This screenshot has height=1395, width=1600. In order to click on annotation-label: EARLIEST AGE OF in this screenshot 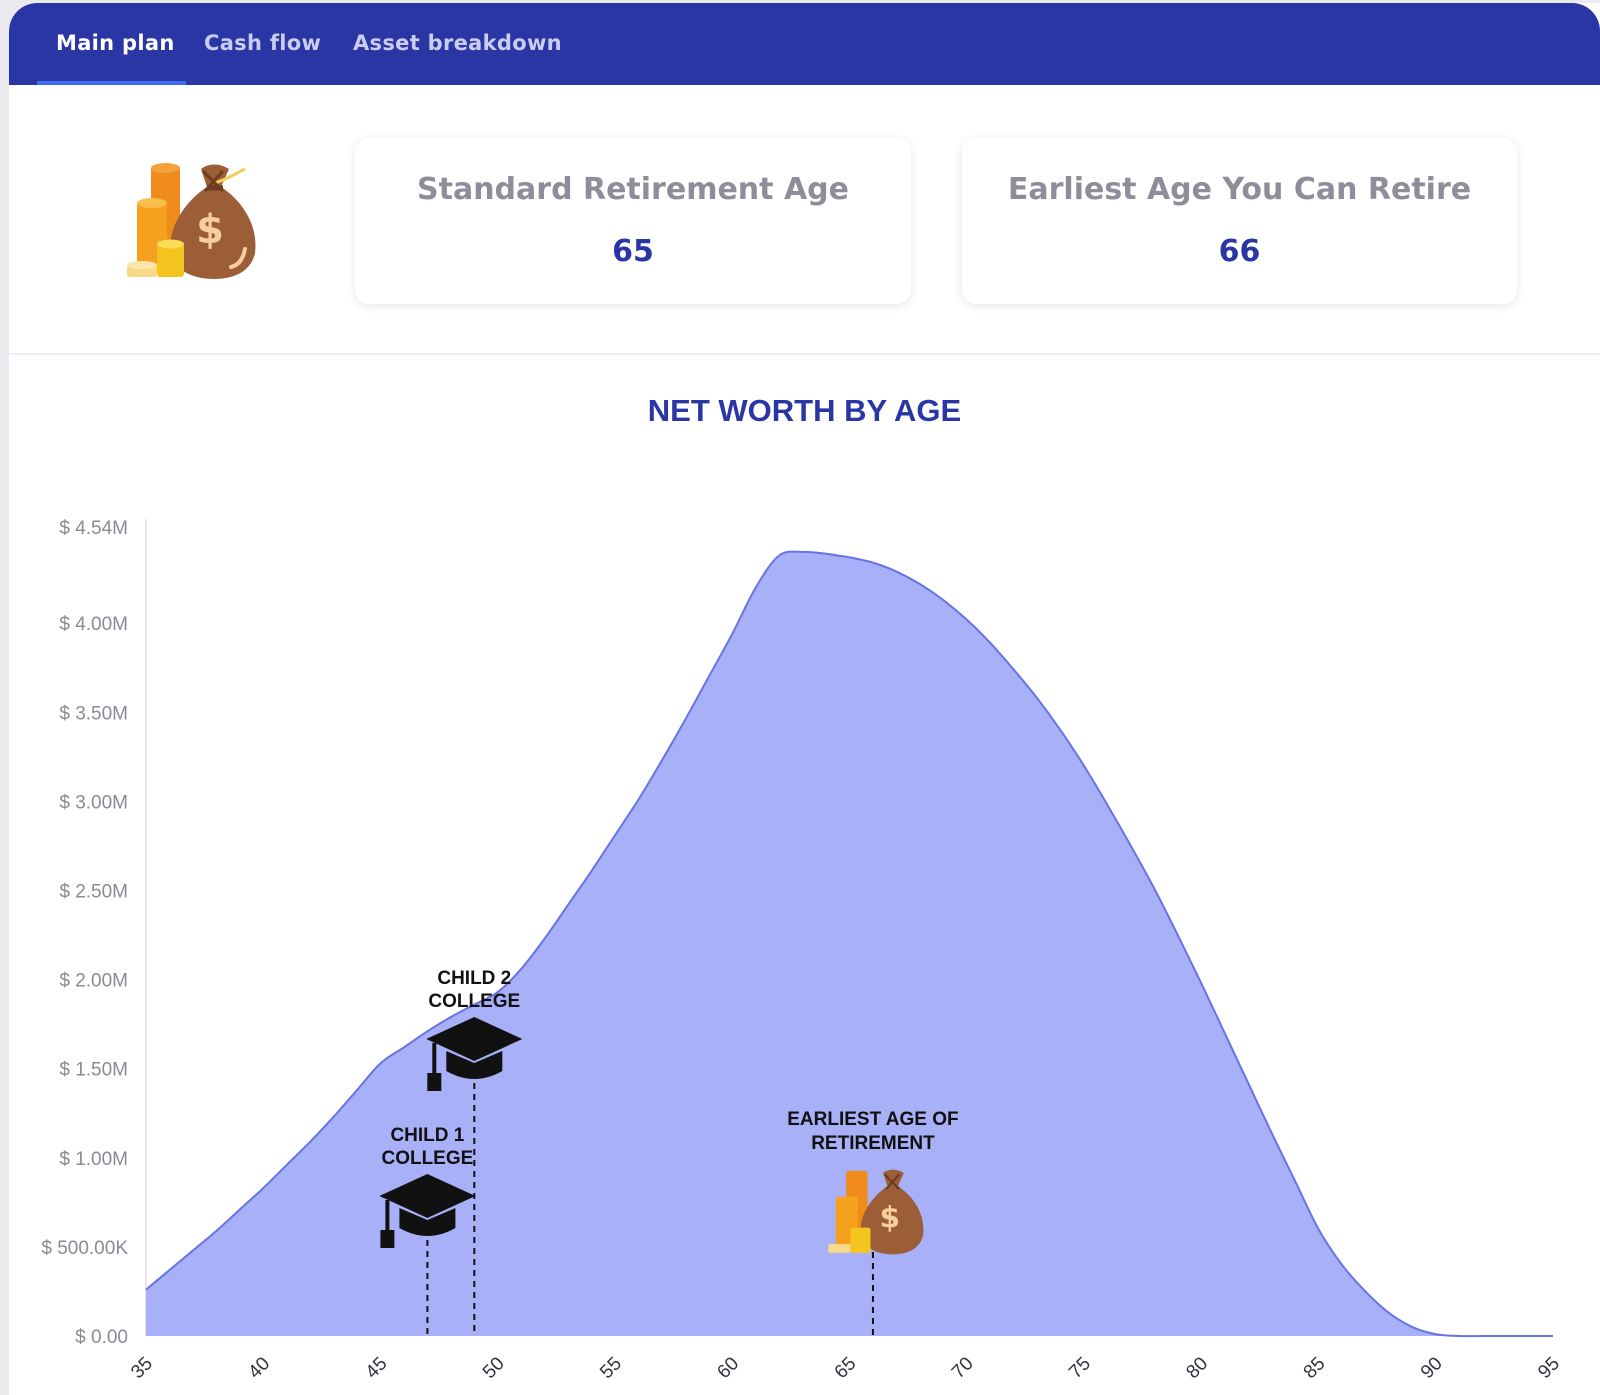, I will do `click(872, 1119)`.